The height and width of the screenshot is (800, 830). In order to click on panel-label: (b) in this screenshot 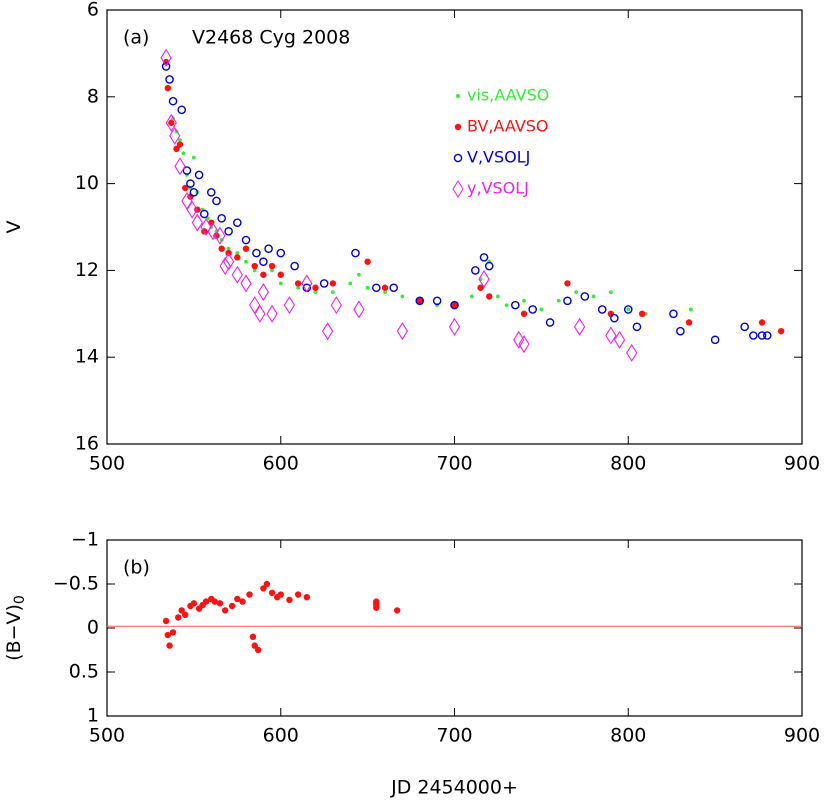, I will do `click(136, 568)`.